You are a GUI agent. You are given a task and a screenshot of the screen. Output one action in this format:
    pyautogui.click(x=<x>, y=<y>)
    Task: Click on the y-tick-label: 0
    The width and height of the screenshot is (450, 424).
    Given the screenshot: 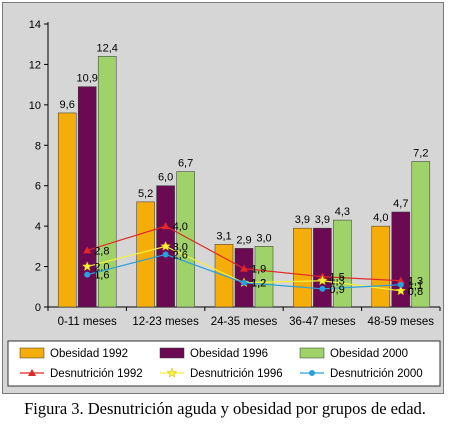 What is the action you would take?
    pyautogui.click(x=38, y=308)
    